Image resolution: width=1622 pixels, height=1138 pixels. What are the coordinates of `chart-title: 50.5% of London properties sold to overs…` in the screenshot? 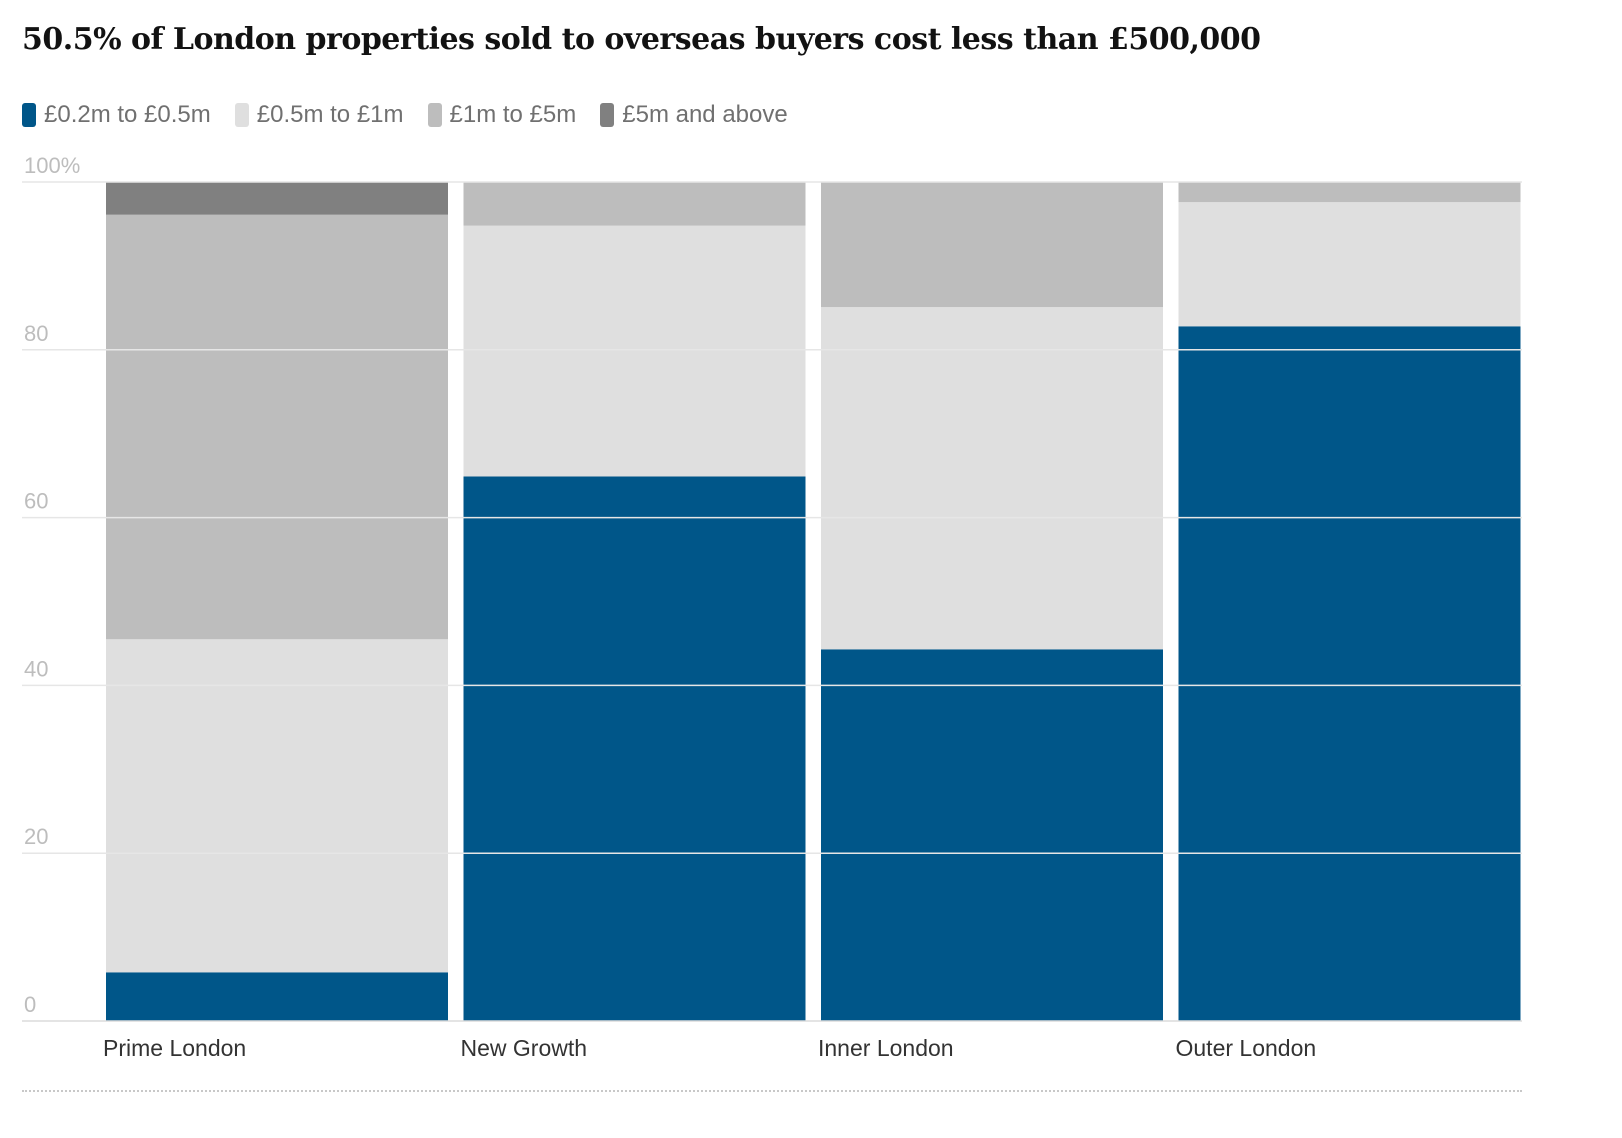 It's located at (641, 39).